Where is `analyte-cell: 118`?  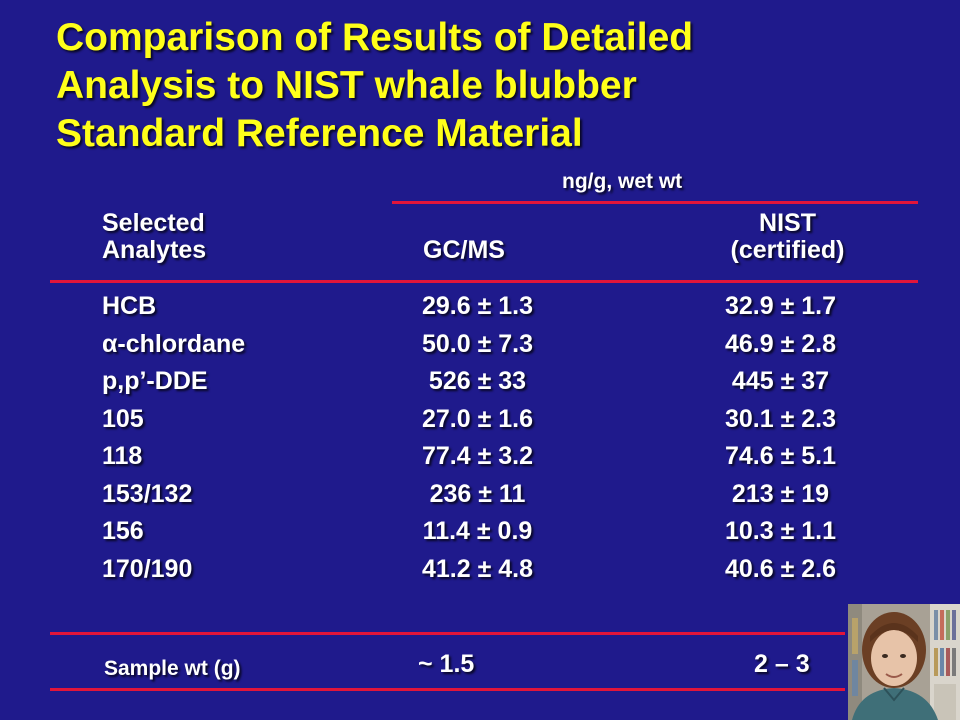
analyte-cell: 118 is located at coordinates (122, 456).